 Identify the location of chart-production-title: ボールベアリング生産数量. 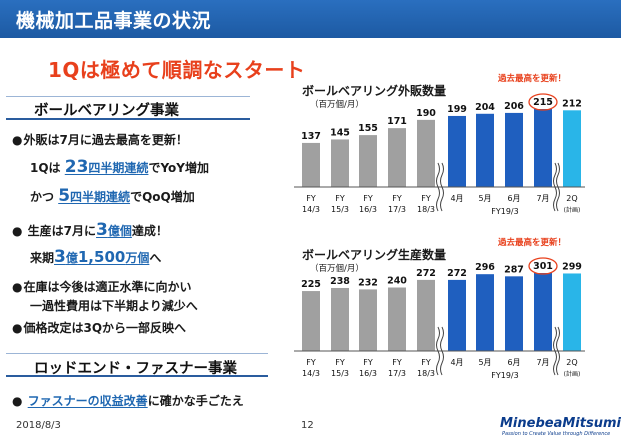
(374, 255).